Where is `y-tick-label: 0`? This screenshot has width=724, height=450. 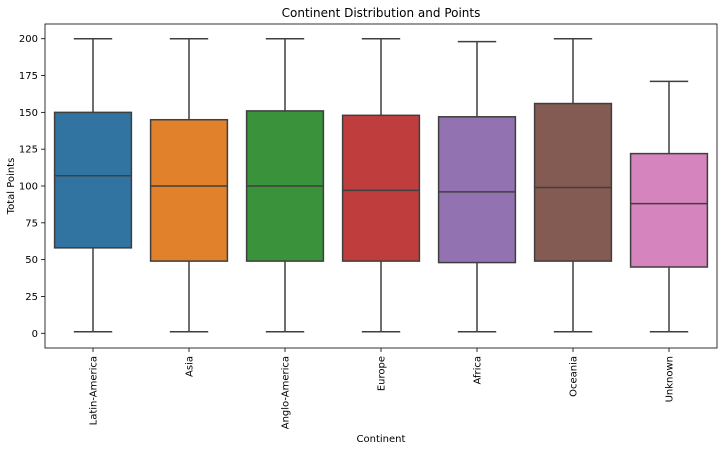
y-tick-label: 0 is located at coordinates (35, 334).